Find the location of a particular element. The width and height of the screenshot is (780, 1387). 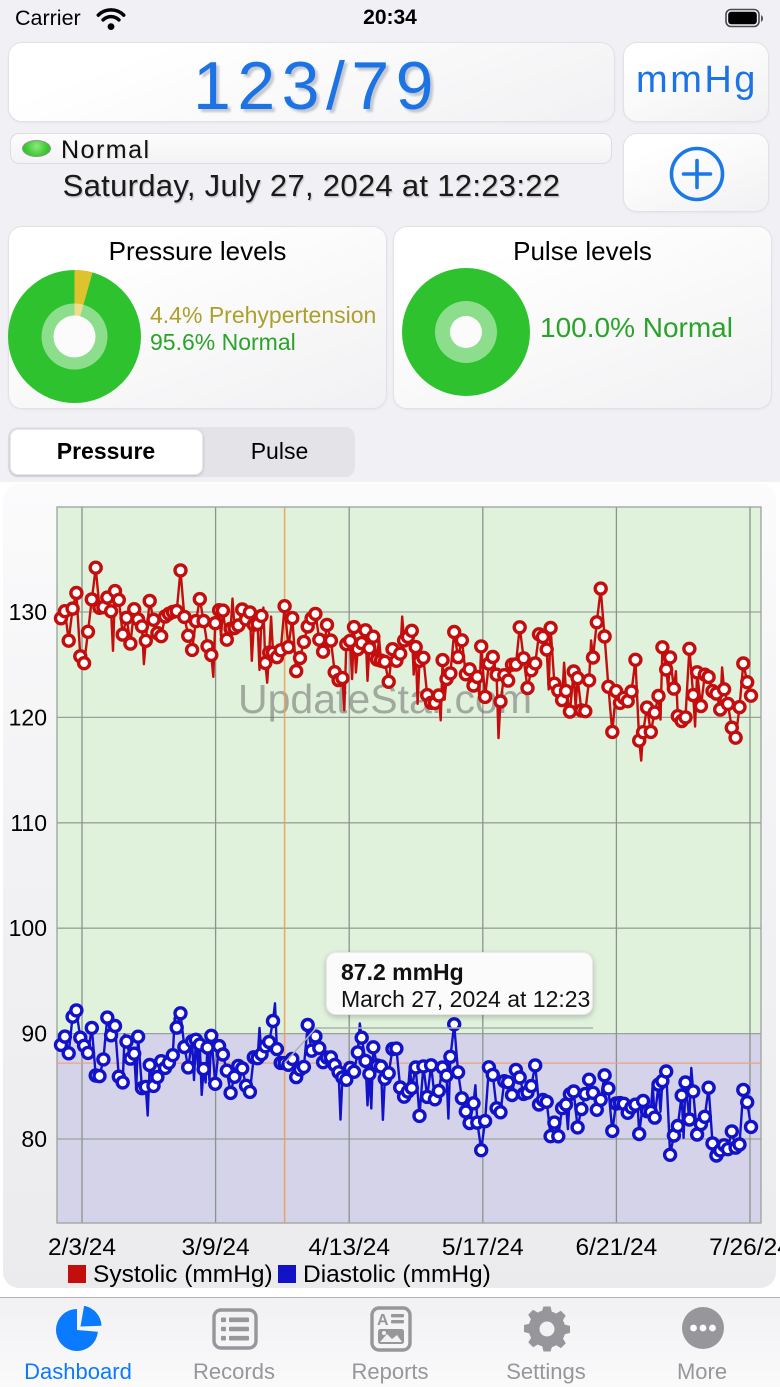

svg-text: 6/21/24 is located at coordinates (617, 1247).